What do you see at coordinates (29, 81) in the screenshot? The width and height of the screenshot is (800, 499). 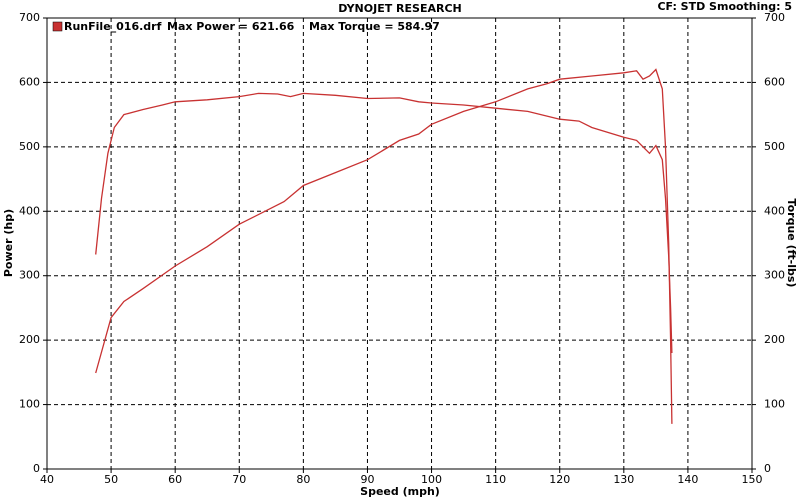 I see `y-tick-label: 600` at bounding box center [29, 81].